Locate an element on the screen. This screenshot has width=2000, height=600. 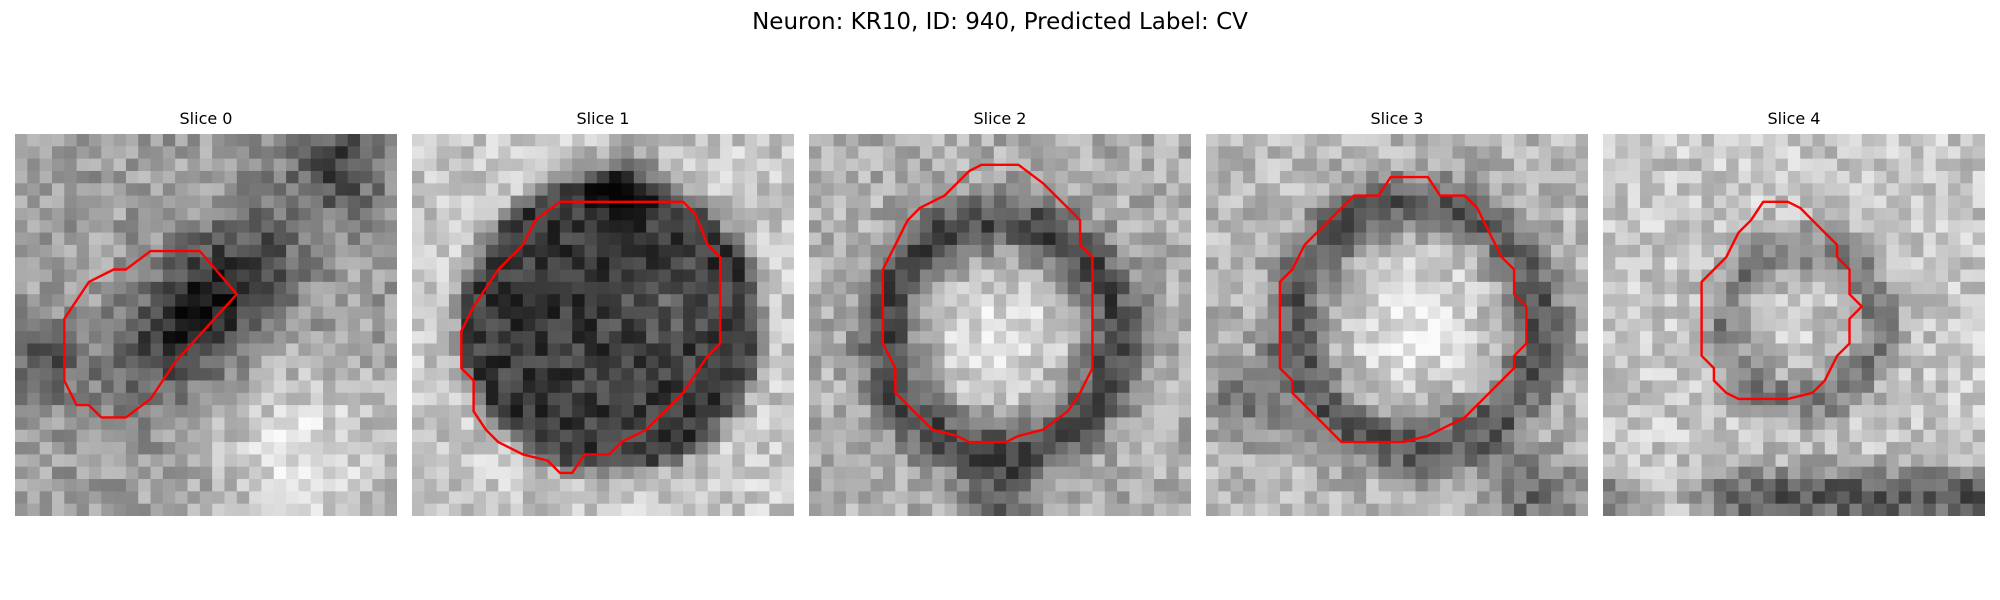
slice-panel-2: Slice 2 is located at coordinates (1000, 119).